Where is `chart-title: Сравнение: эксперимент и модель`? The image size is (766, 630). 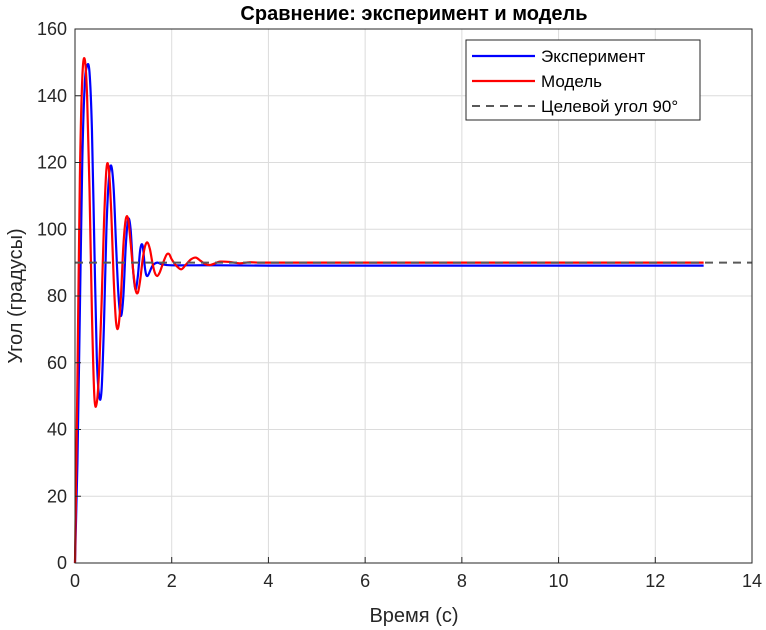
chart-title: Сравнение: эксперимент и модель is located at coordinates (413, 14).